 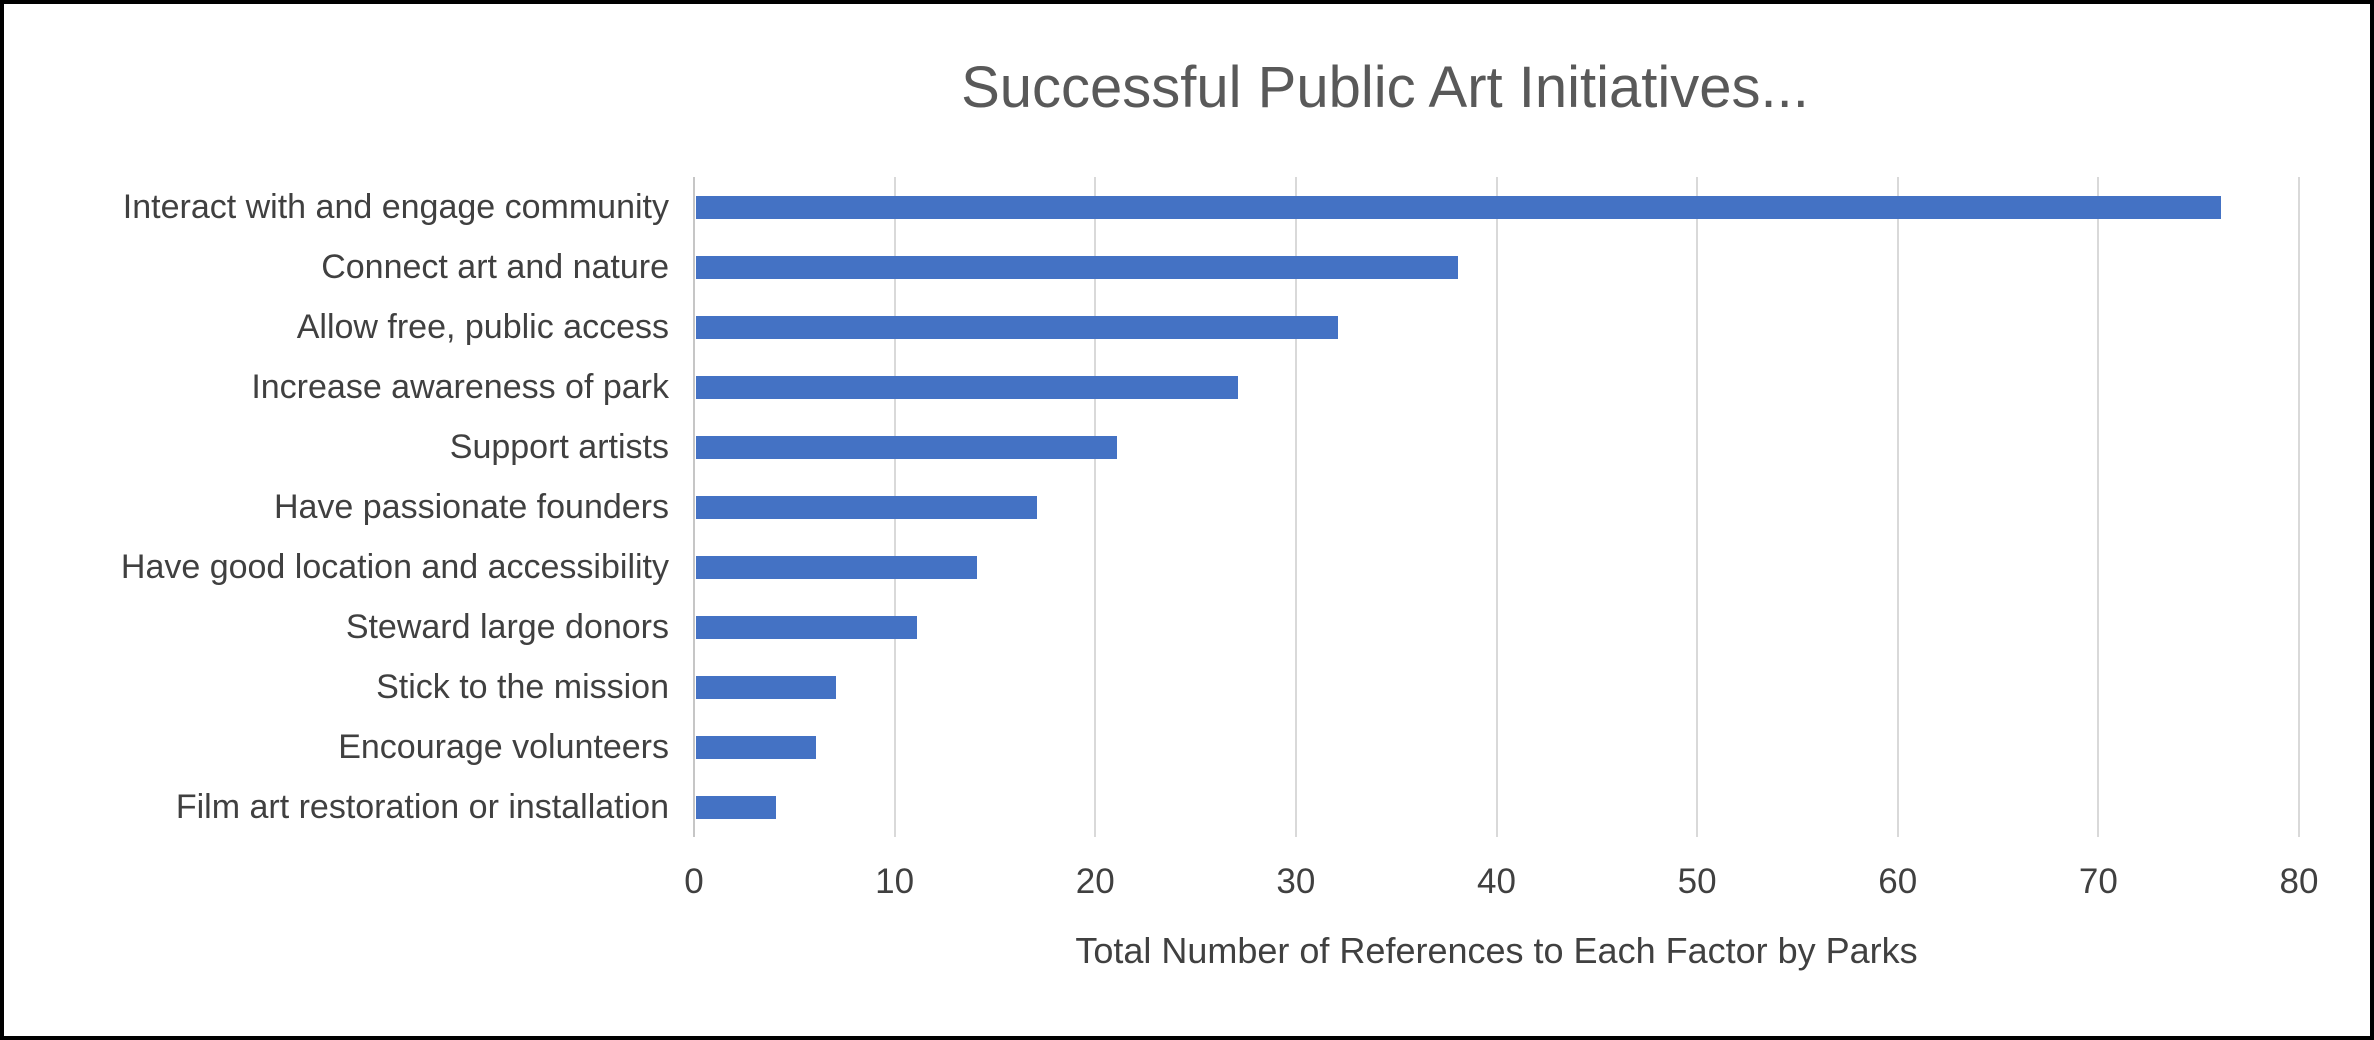 What do you see at coordinates (503, 746) in the screenshot?
I see `category-label: Encourage volunteers` at bounding box center [503, 746].